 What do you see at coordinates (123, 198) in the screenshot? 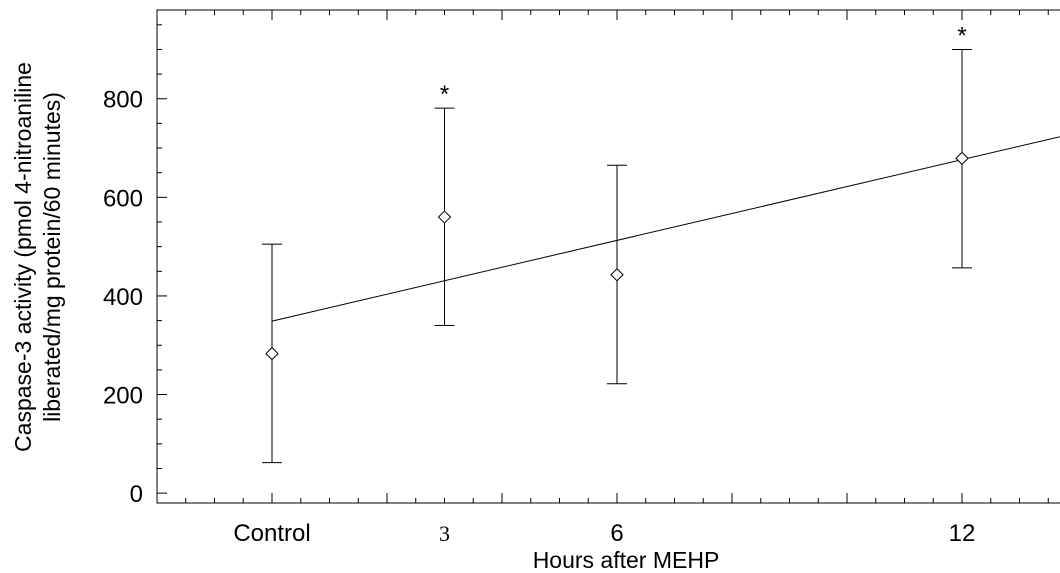
I see `y-tick-label: 600` at bounding box center [123, 198].